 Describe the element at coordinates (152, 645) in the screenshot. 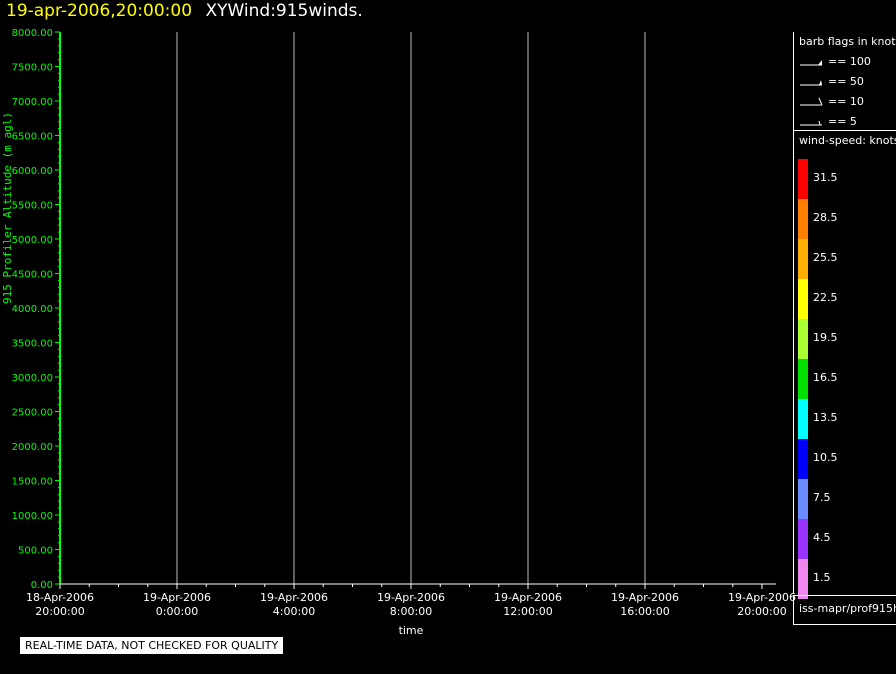

I see `quality-notice: REAL-TIME DATA, NOT CHECKED FOR QUALITY` at that location.